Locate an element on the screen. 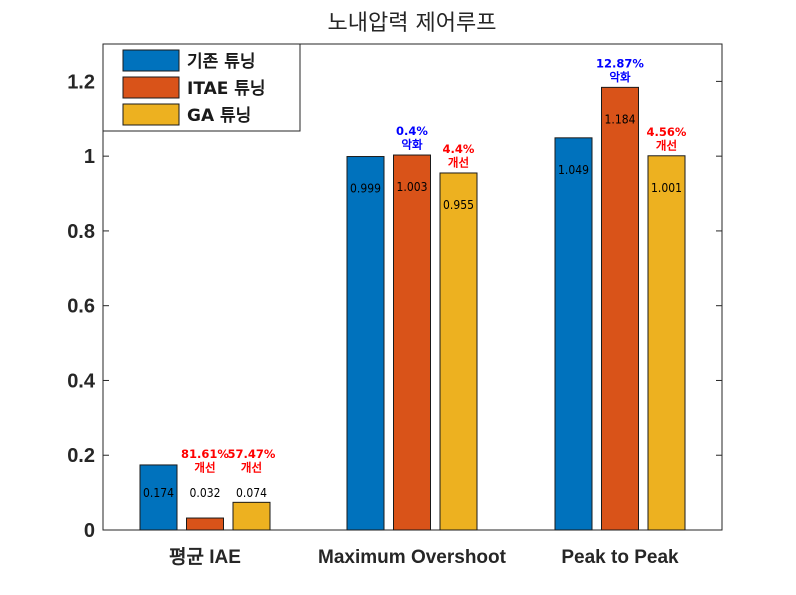  legend-label: ITAE 튜닝 is located at coordinates (226, 89).